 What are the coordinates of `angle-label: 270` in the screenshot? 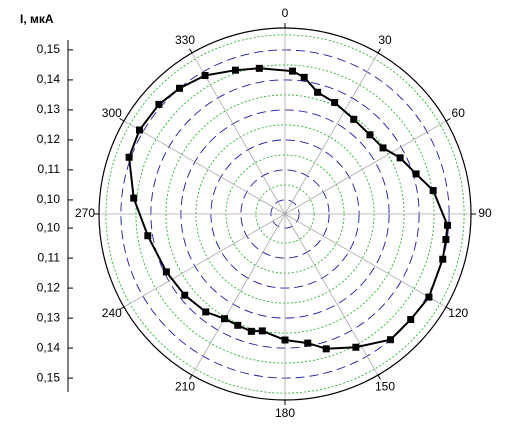 It's located at (85, 213).